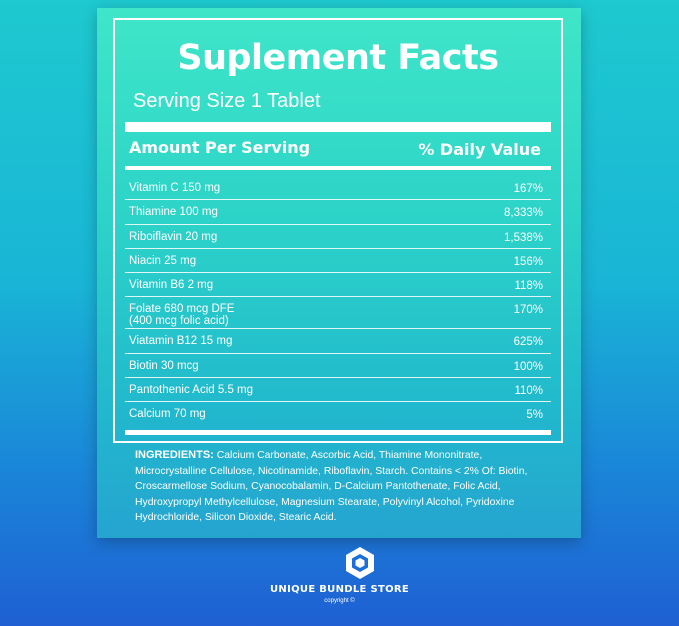 The height and width of the screenshot is (626, 679). Describe the element at coordinates (339, 589) in the screenshot. I see `brand-name: UNIQUE BUNDLE STORE` at that location.